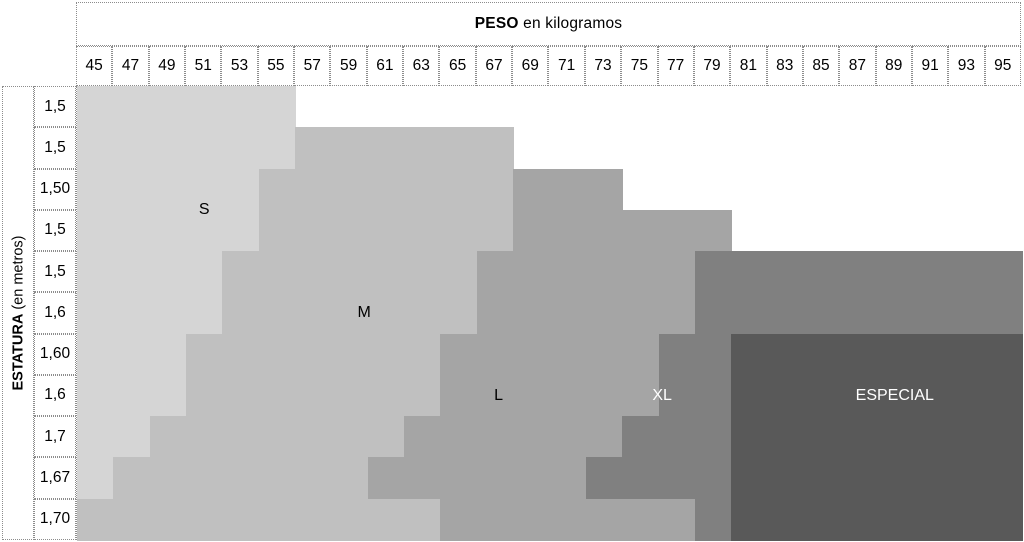  What do you see at coordinates (712, 66) in the screenshot?
I see `weight-header-cell: 79` at bounding box center [712, 66].